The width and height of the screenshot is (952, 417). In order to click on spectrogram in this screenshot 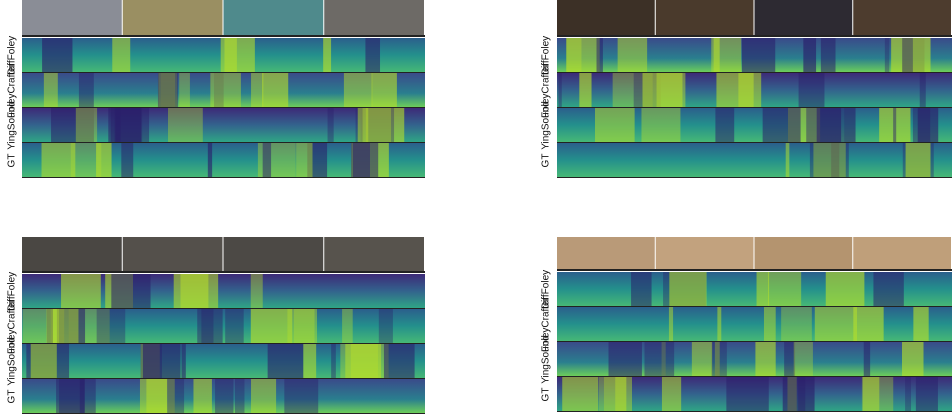, I will do `click(223, 396)`.